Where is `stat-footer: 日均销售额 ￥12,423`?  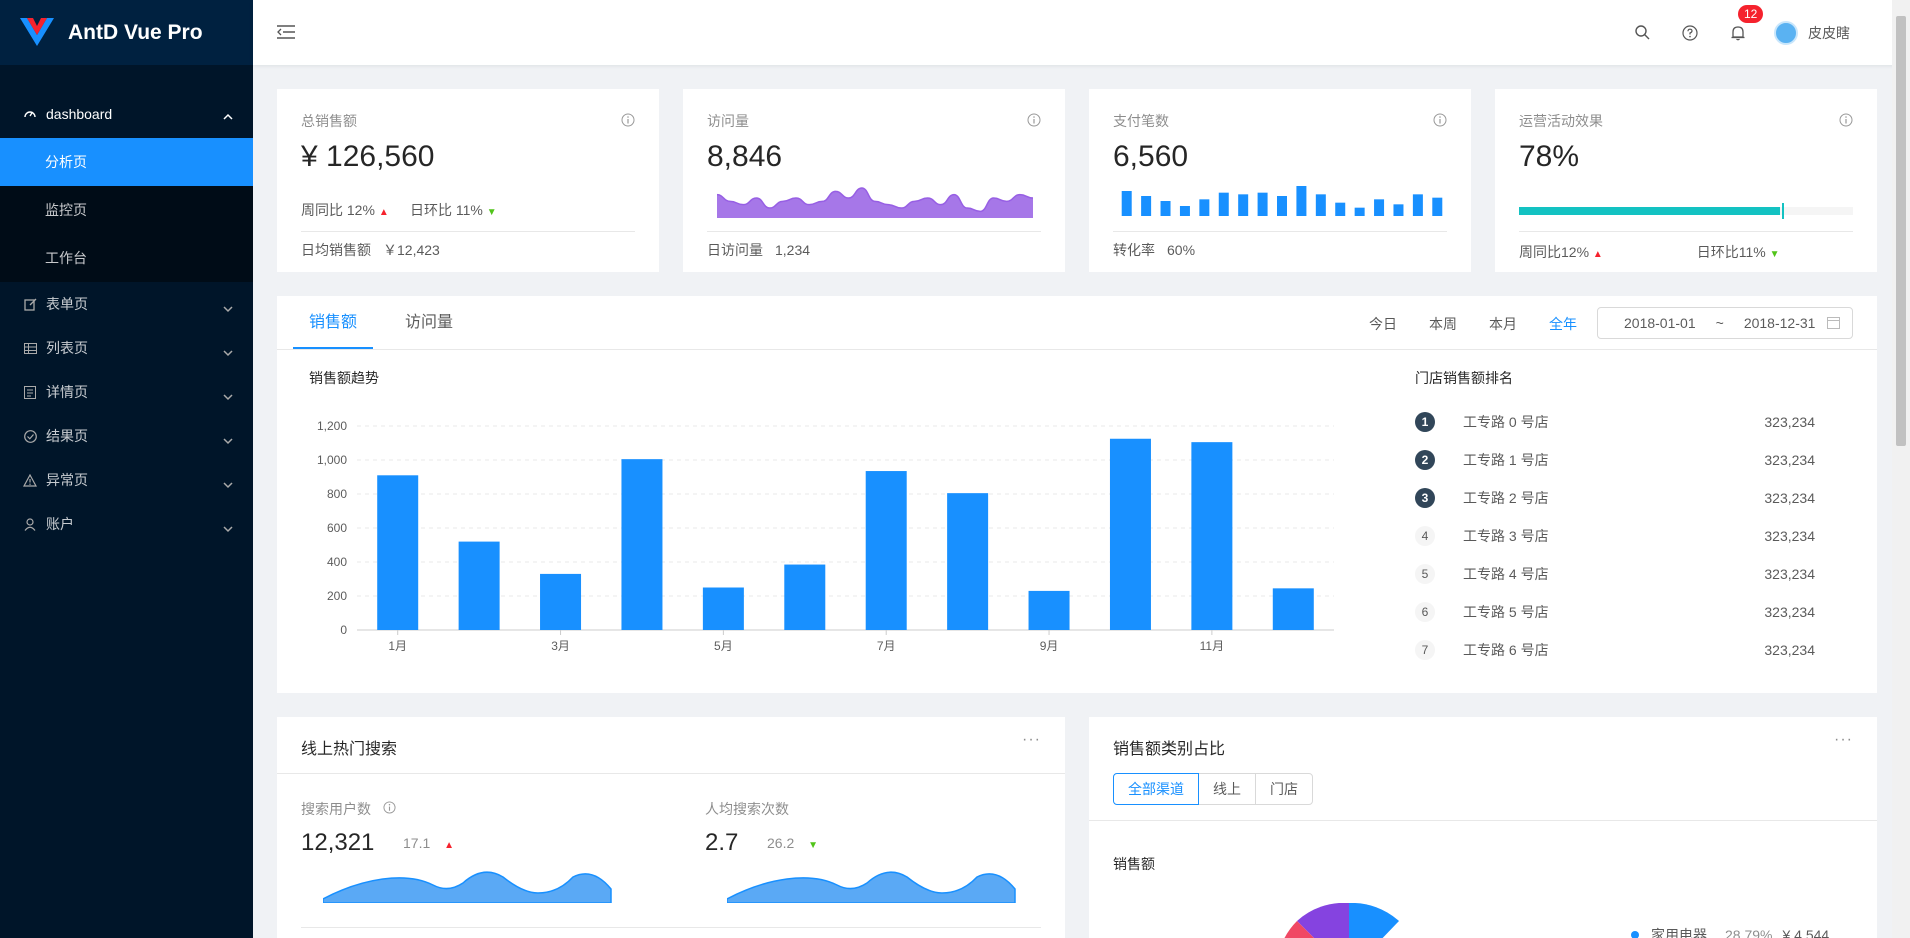
stat-footer: 日均销售额 ￥12,423 is located at coordinates (468, 245).